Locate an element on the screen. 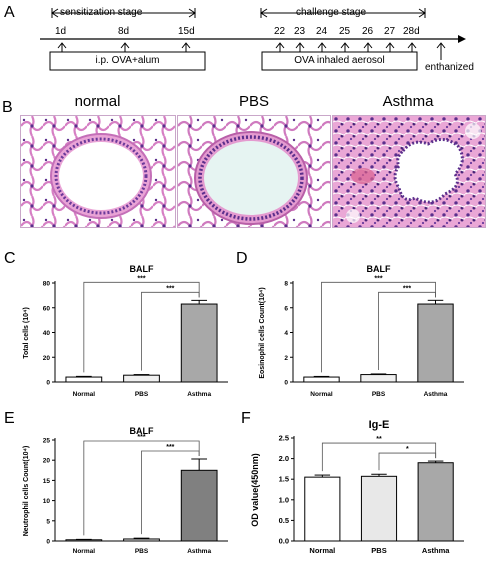 The width and height of the screenshot is (497, 562). day-25: 25 is located at coordinates (345, 31).